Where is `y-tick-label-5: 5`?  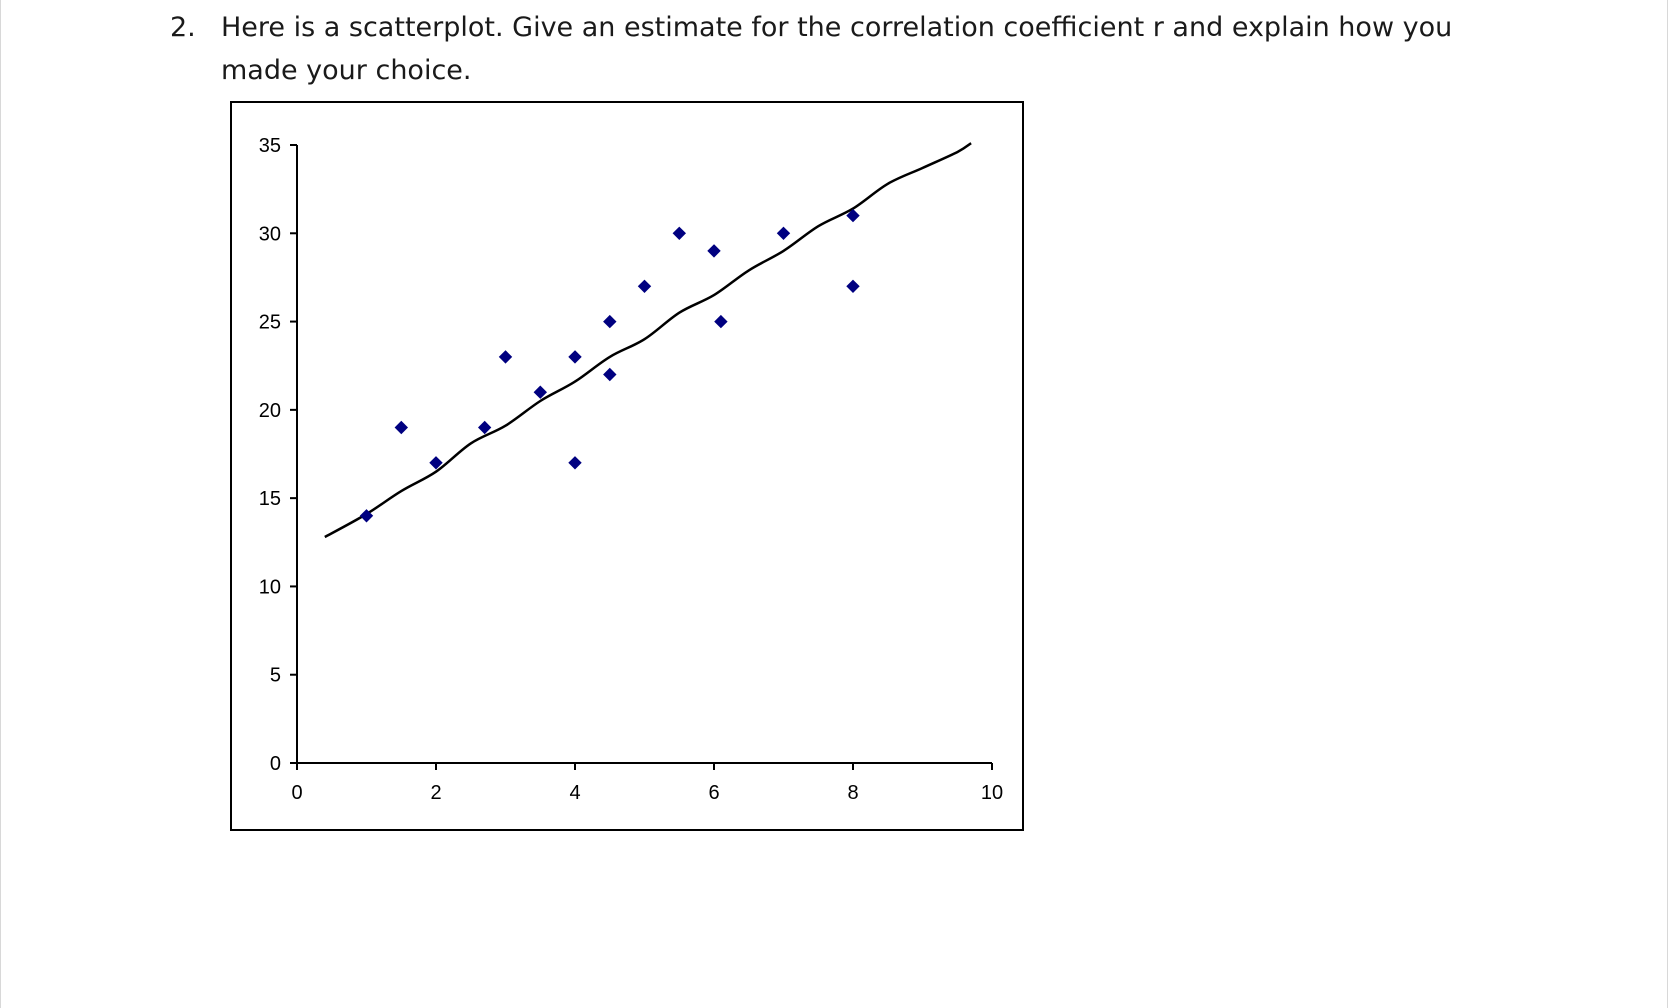
y-tick-label-5: 5 is located at coordinates (275, 676).